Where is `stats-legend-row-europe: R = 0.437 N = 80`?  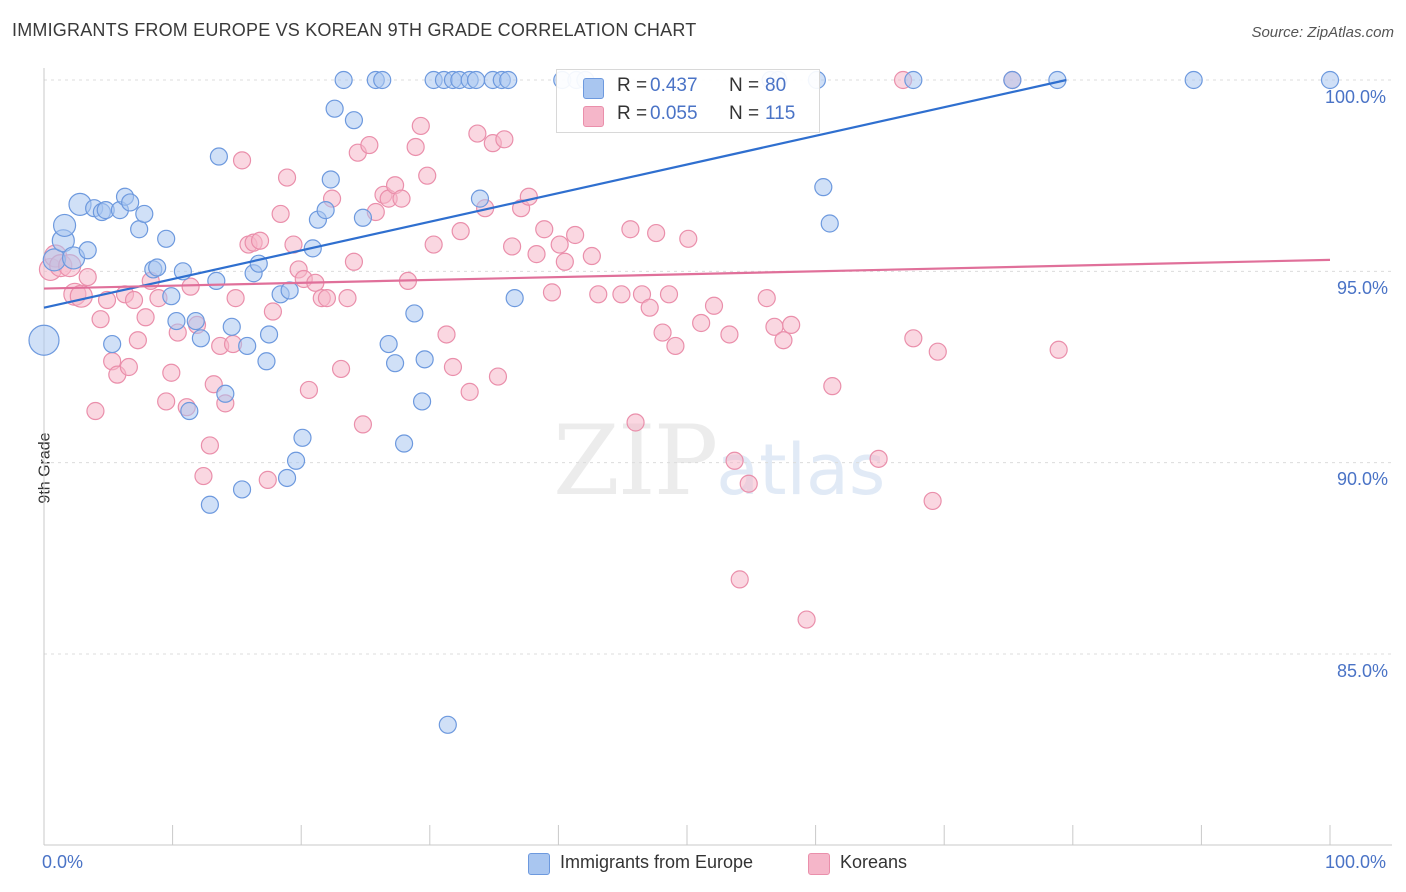
stats-legend-row-europe: R = 0.437 N = 80 is located at coordinates (688, 87).